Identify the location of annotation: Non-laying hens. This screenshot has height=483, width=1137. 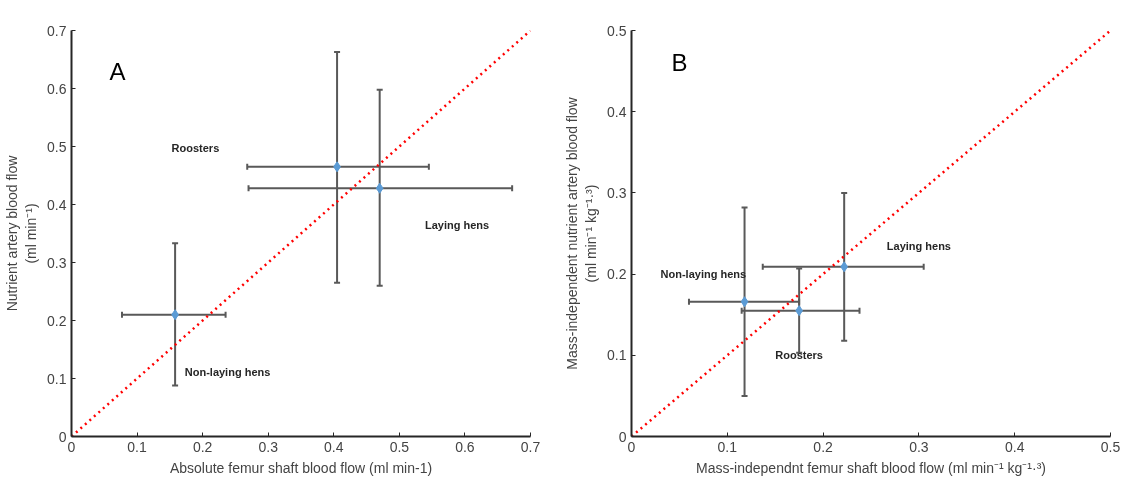
(227, 371).